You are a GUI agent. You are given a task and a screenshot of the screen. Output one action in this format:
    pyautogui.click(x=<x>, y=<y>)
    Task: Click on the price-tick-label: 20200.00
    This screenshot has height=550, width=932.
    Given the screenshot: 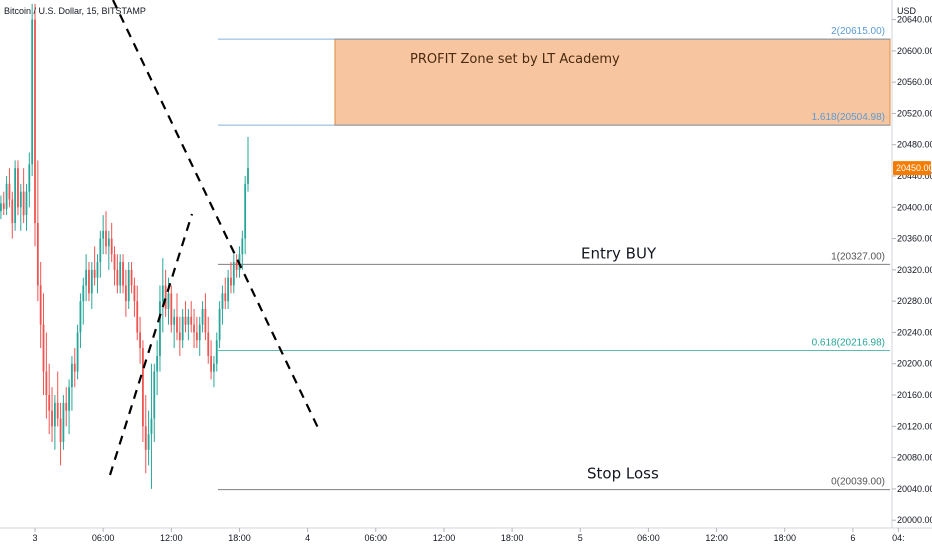 What is the action you would take?
    pyautogui.click(x=914, y=364)
    